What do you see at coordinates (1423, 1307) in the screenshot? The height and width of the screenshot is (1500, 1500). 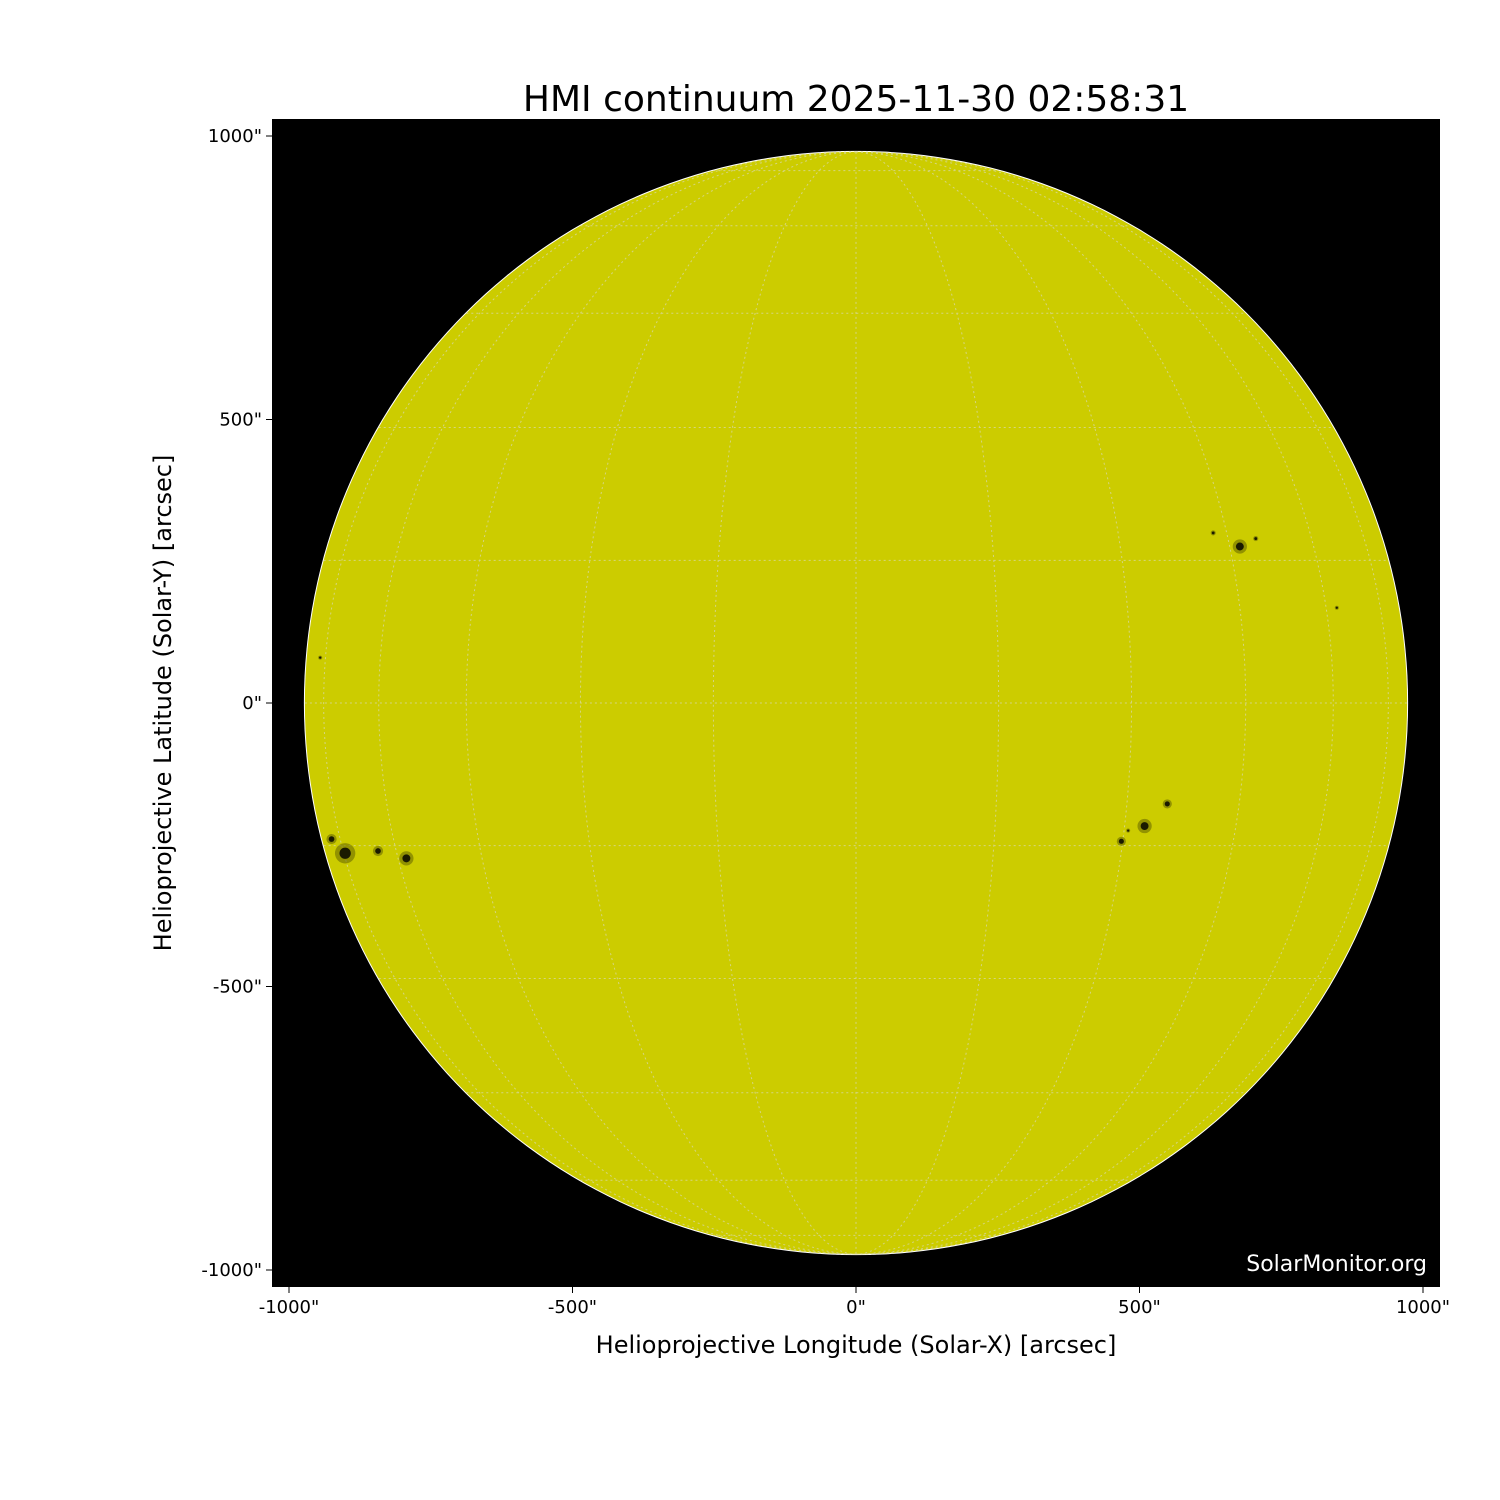 I see `x-tick-label: 1000"` at bounding box center [1423, 1307].